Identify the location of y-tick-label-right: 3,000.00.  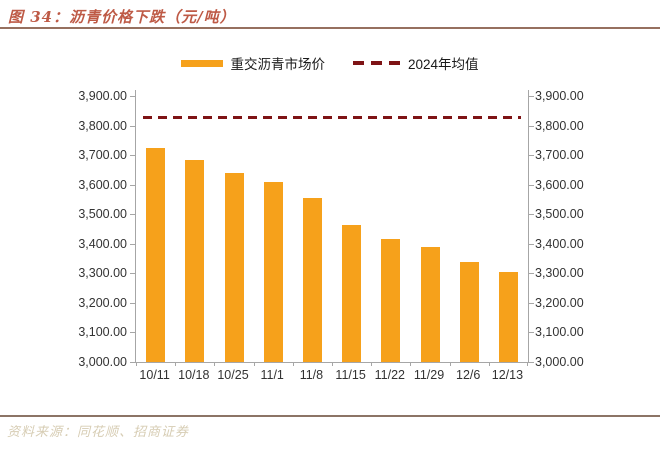
(559, 362).